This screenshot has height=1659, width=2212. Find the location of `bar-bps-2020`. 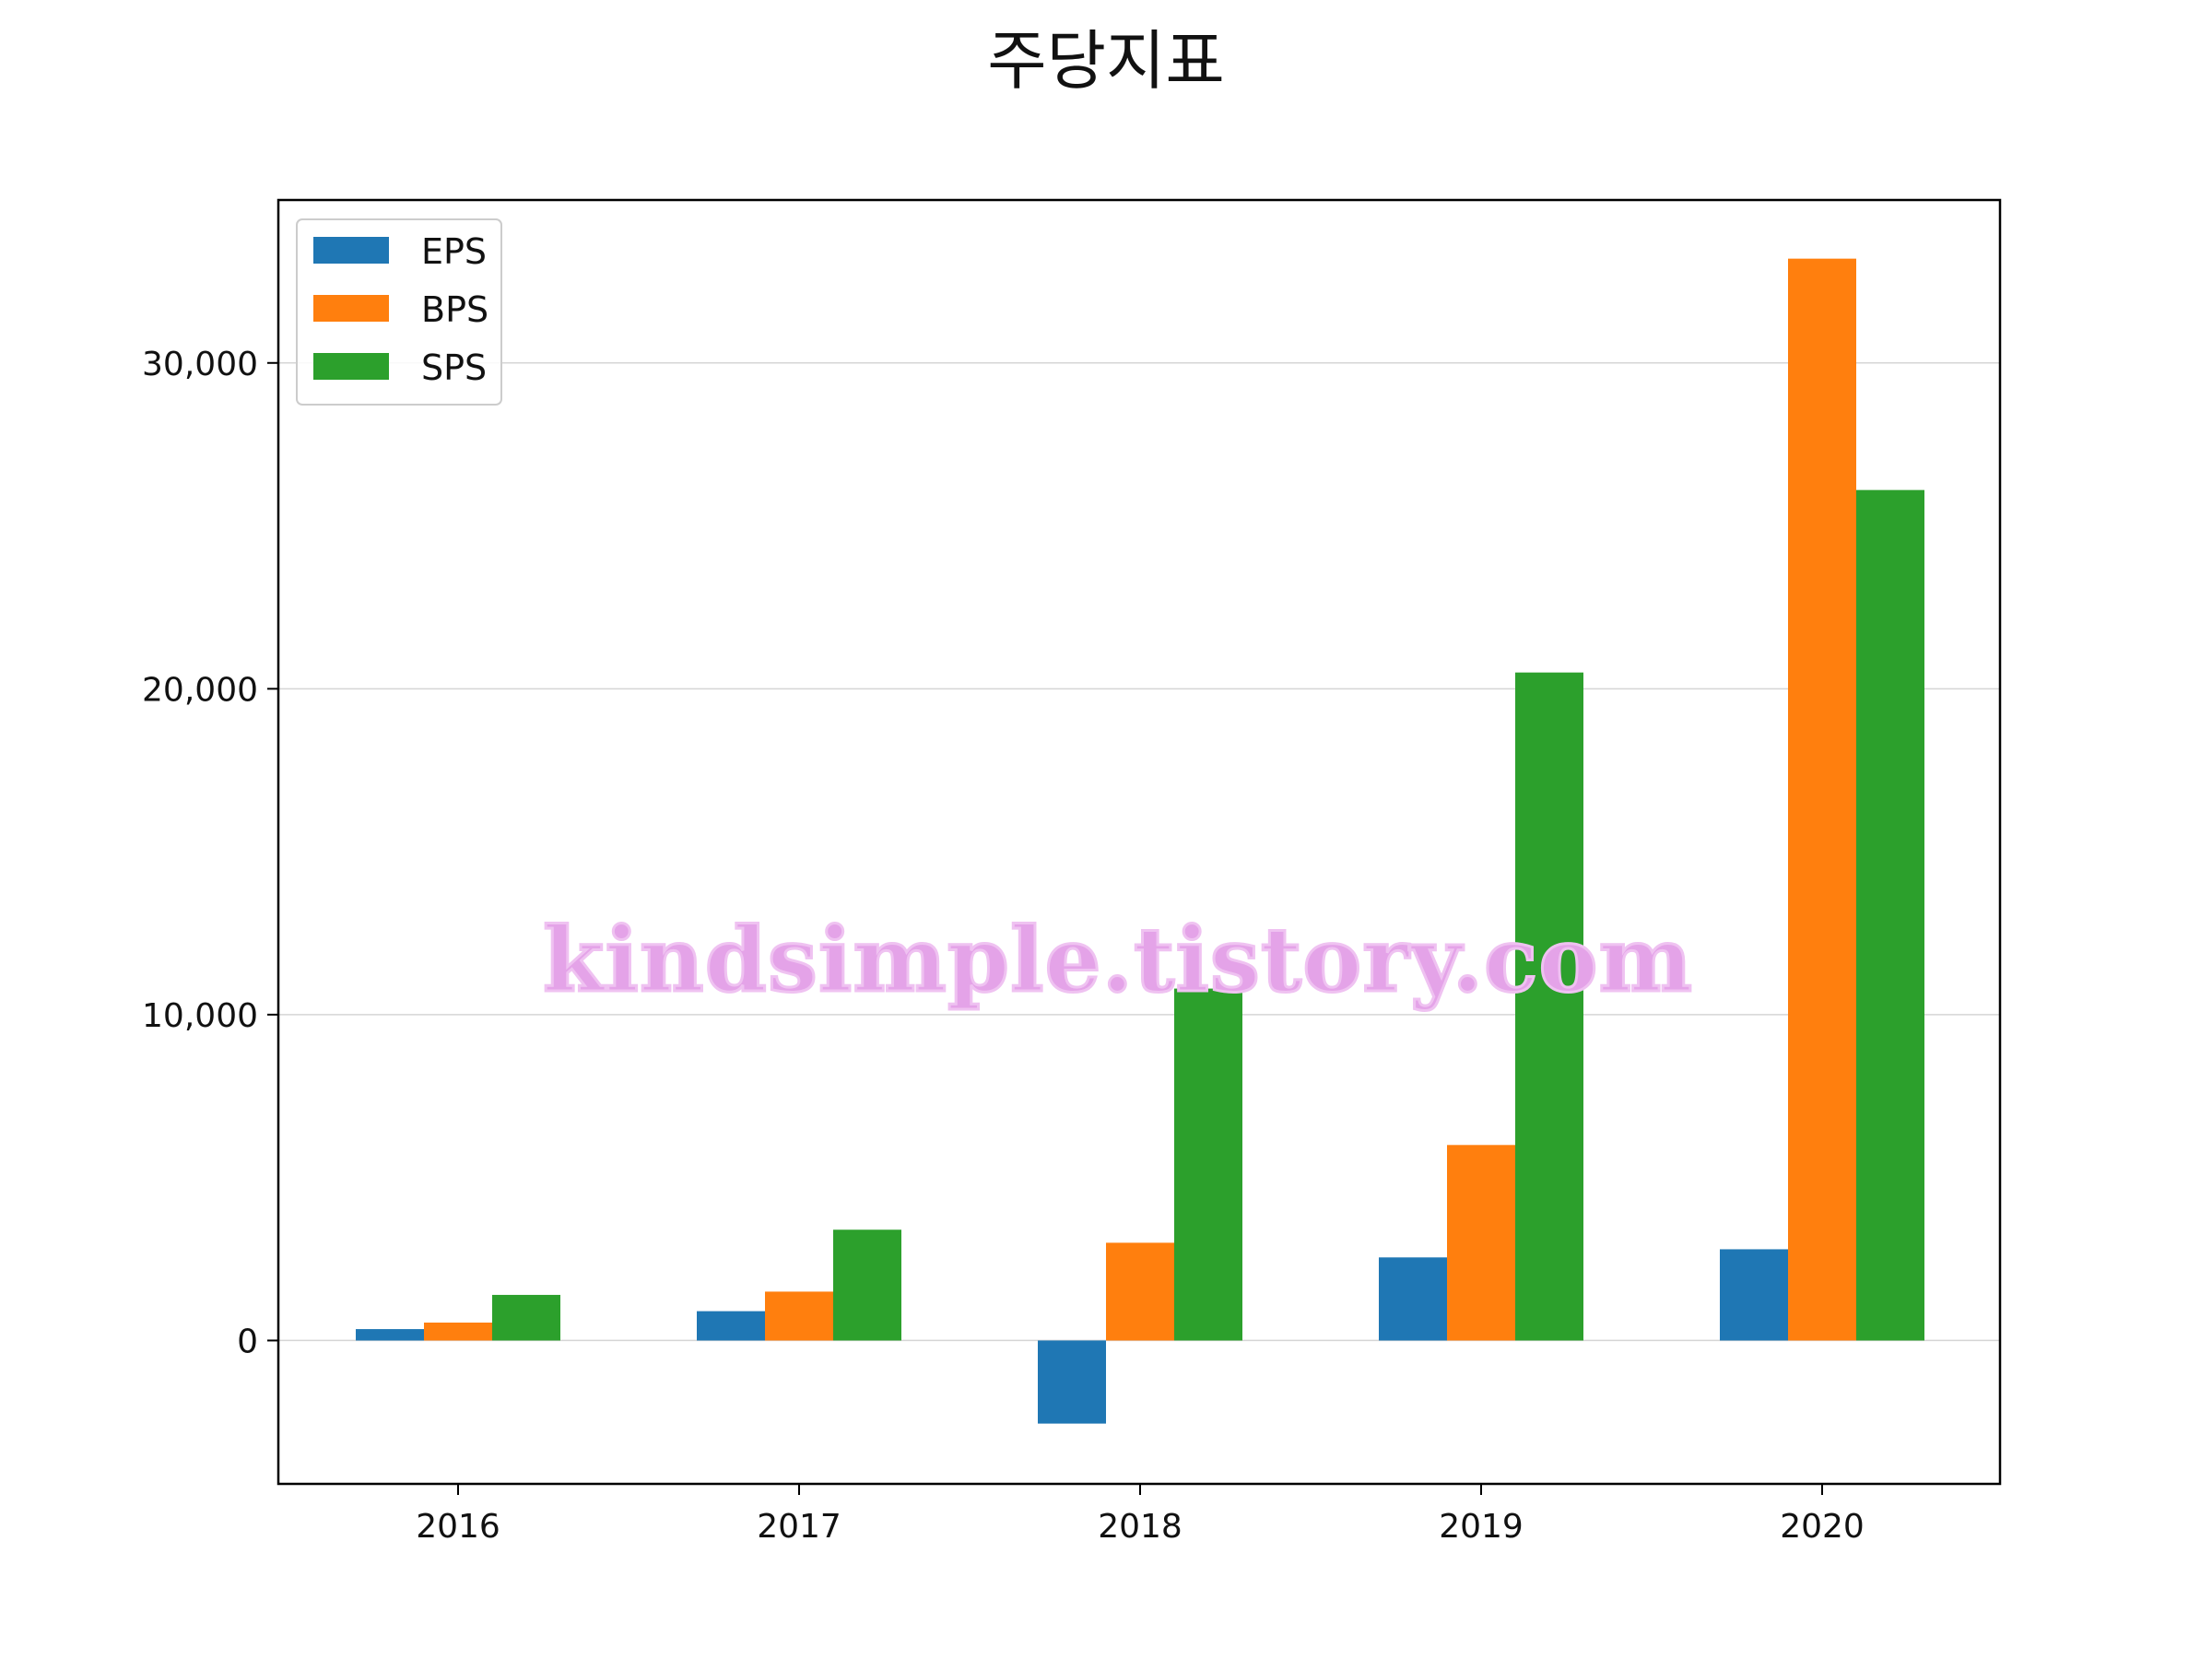

bar-bps-2020 is located at coordinates (1822, 799).